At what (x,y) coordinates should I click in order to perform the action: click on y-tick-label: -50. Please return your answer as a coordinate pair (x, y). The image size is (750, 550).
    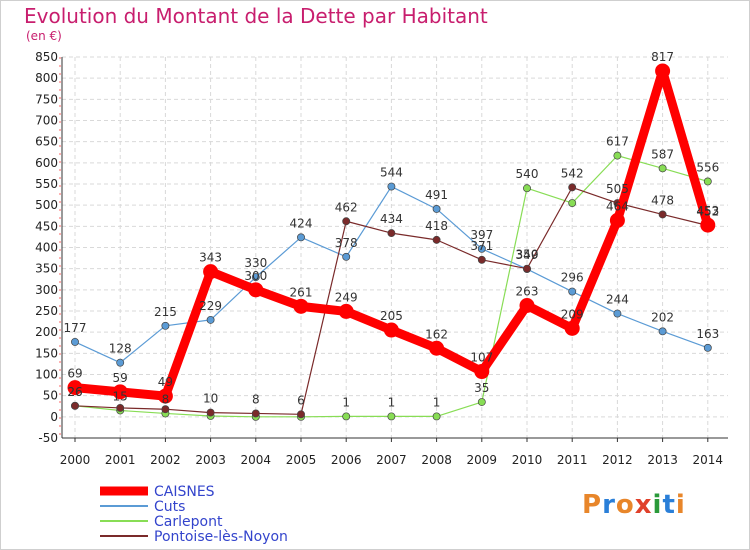
    Looking at the image, I should click on (48, 438).